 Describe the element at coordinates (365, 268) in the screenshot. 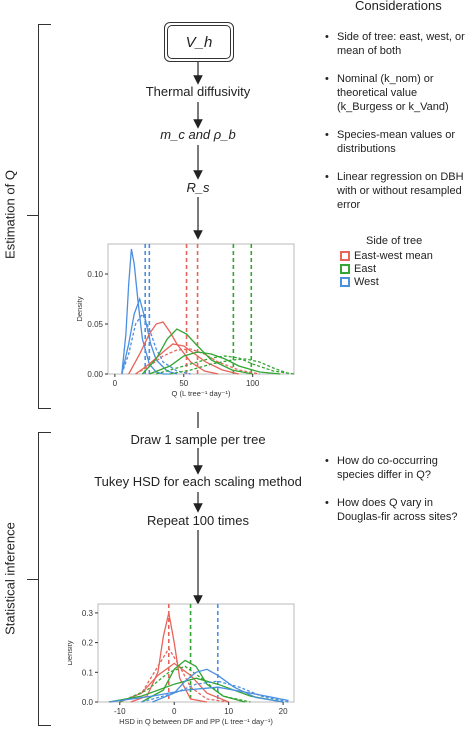

I see `legend-label: East` at that location.